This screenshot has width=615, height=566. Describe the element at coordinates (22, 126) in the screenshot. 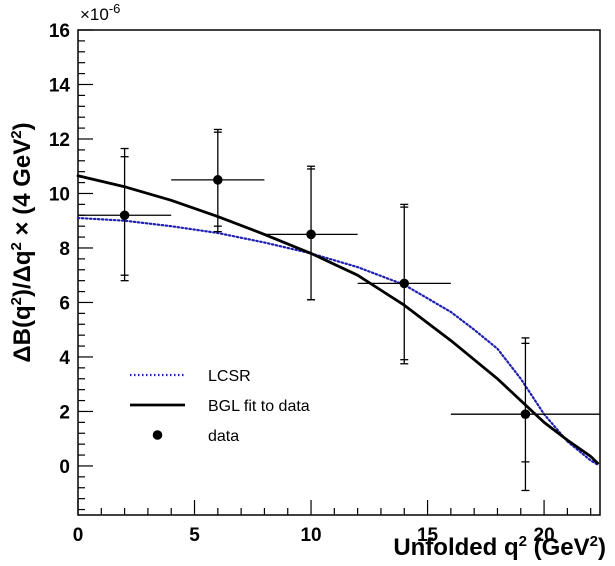

I see `y-title-text: )` at that location.